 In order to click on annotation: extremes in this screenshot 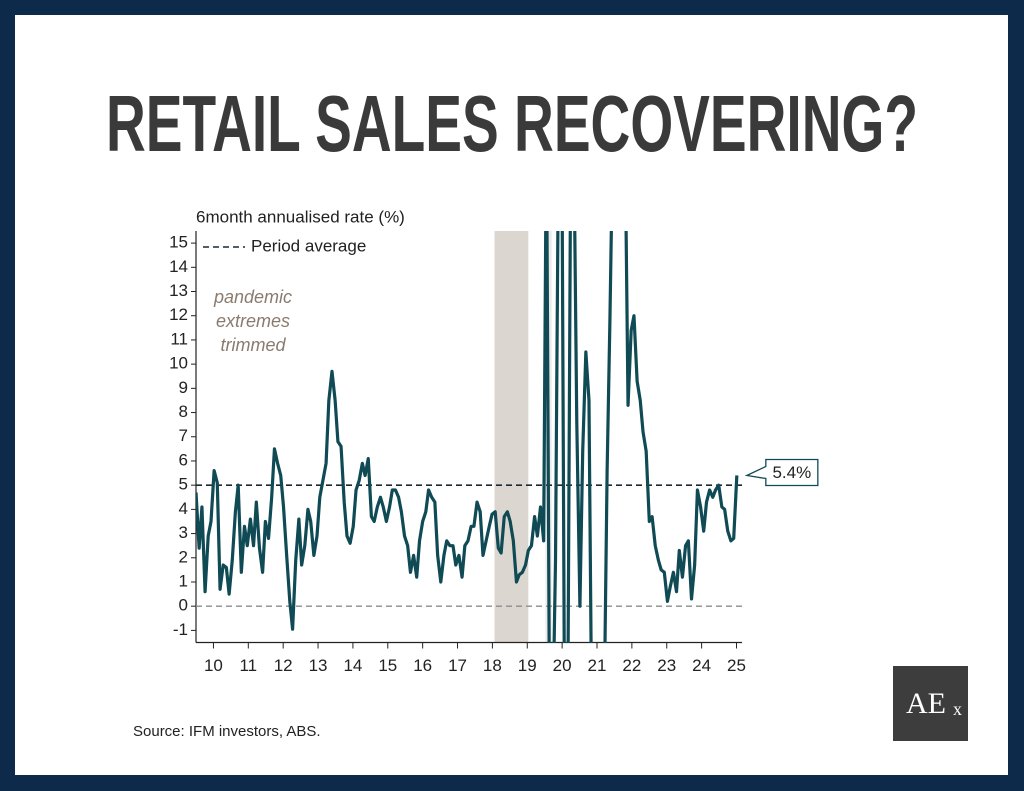, I will do `click(253, 321)`.